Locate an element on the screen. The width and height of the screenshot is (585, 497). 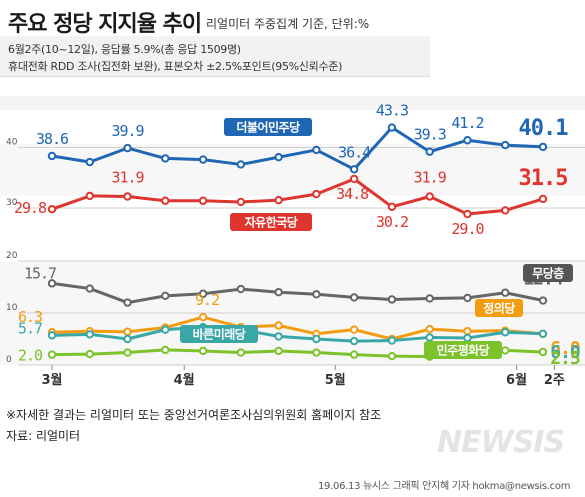
legend-badge-더불어민주당 is located at coordinates (268, 127).